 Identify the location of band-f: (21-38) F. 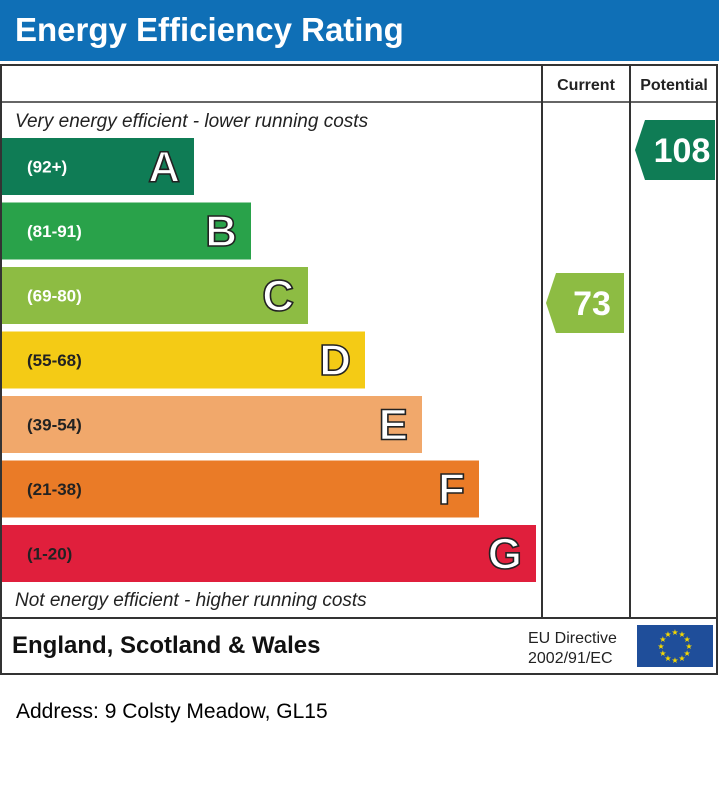
(240, 489).